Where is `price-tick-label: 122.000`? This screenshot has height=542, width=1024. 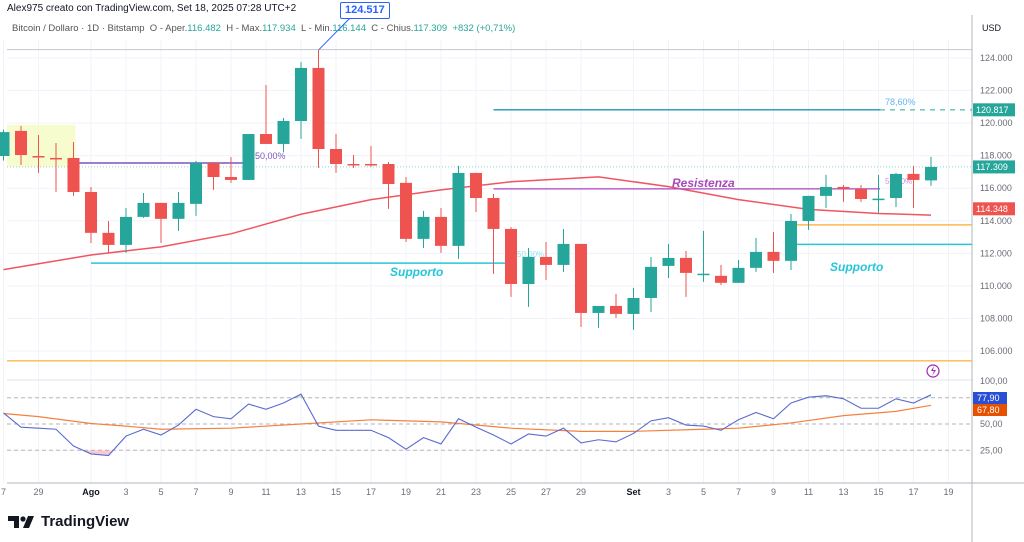
price-tick-label: 122.000 is located at coordinates (996, 91).